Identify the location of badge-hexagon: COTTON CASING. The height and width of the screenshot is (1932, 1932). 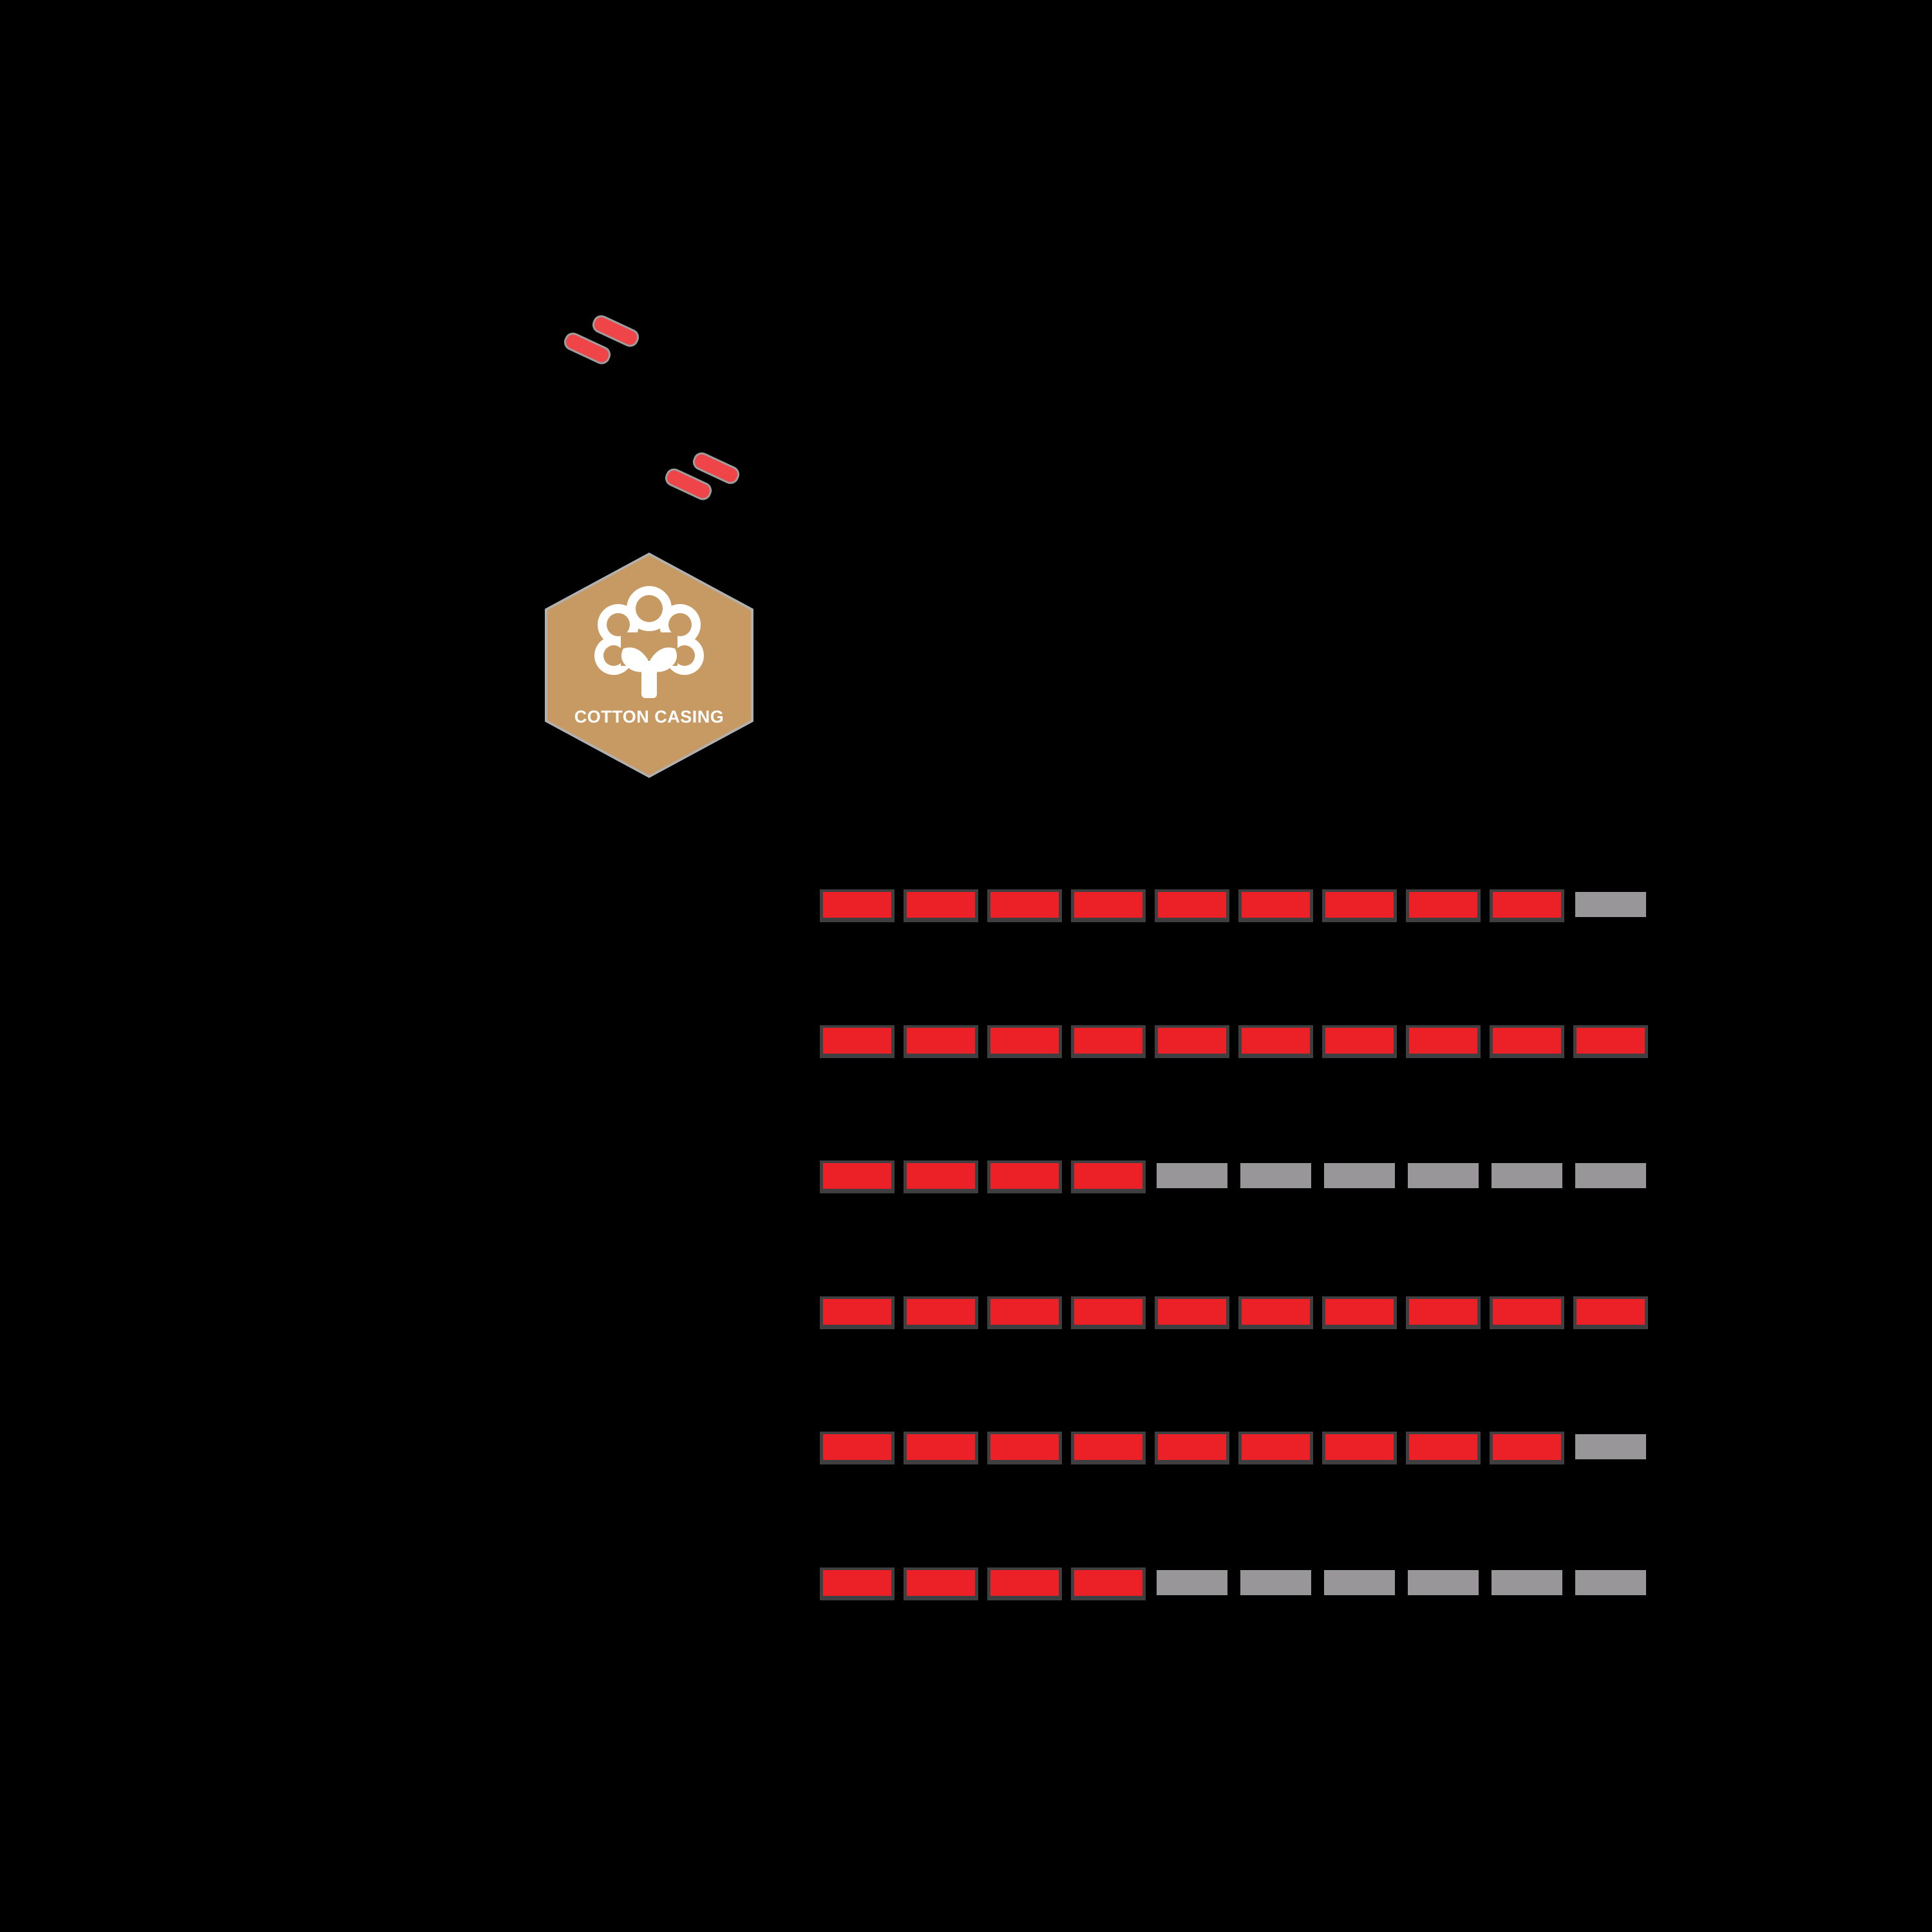
(649, 665).